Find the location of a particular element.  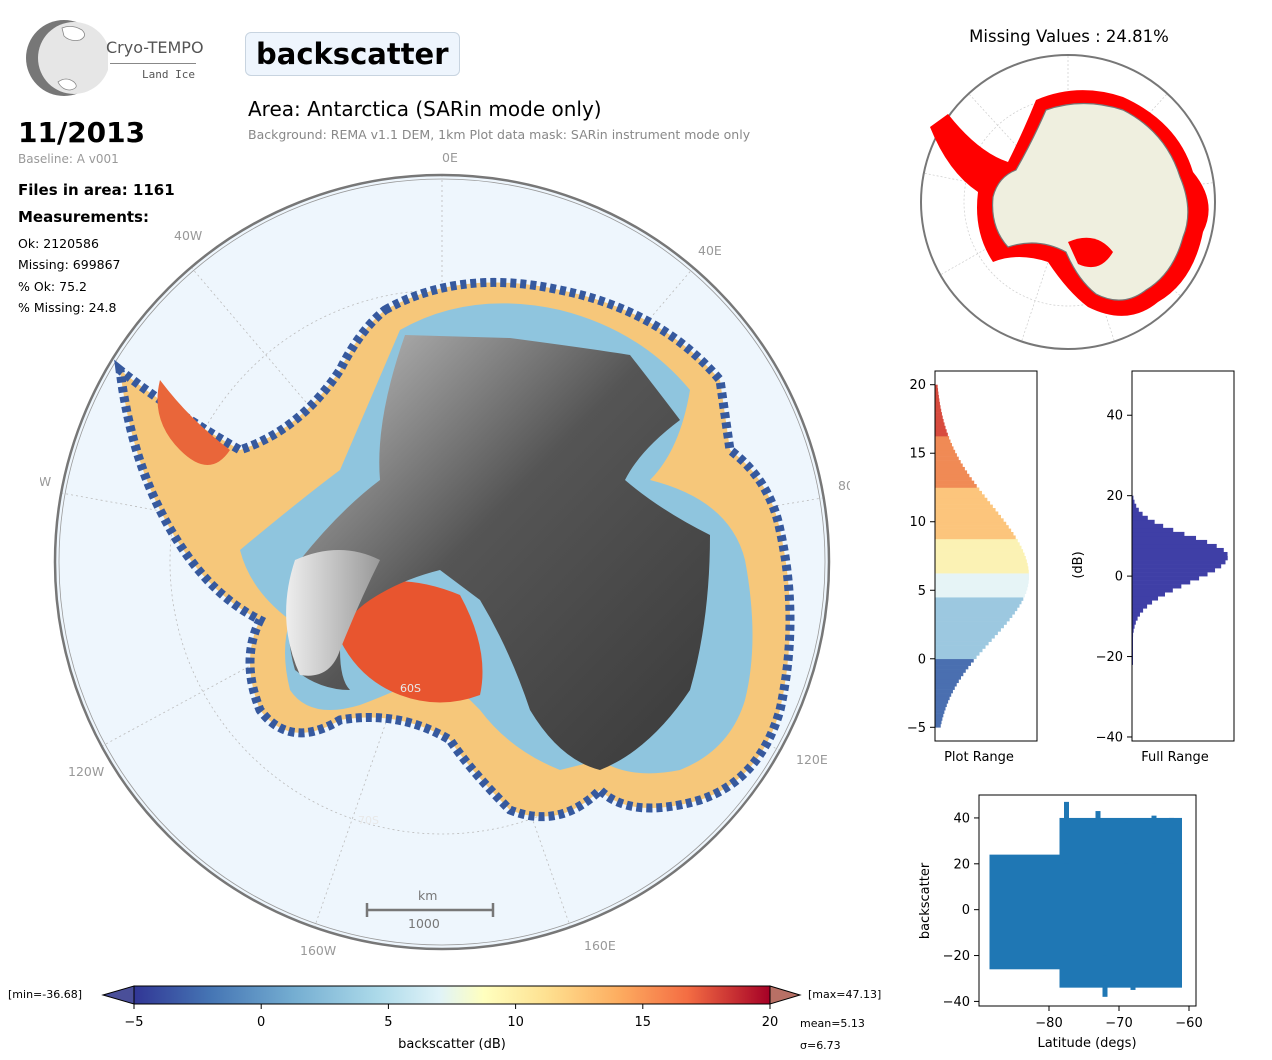

colorbar-max-extend is located at coordinates (785, 995).